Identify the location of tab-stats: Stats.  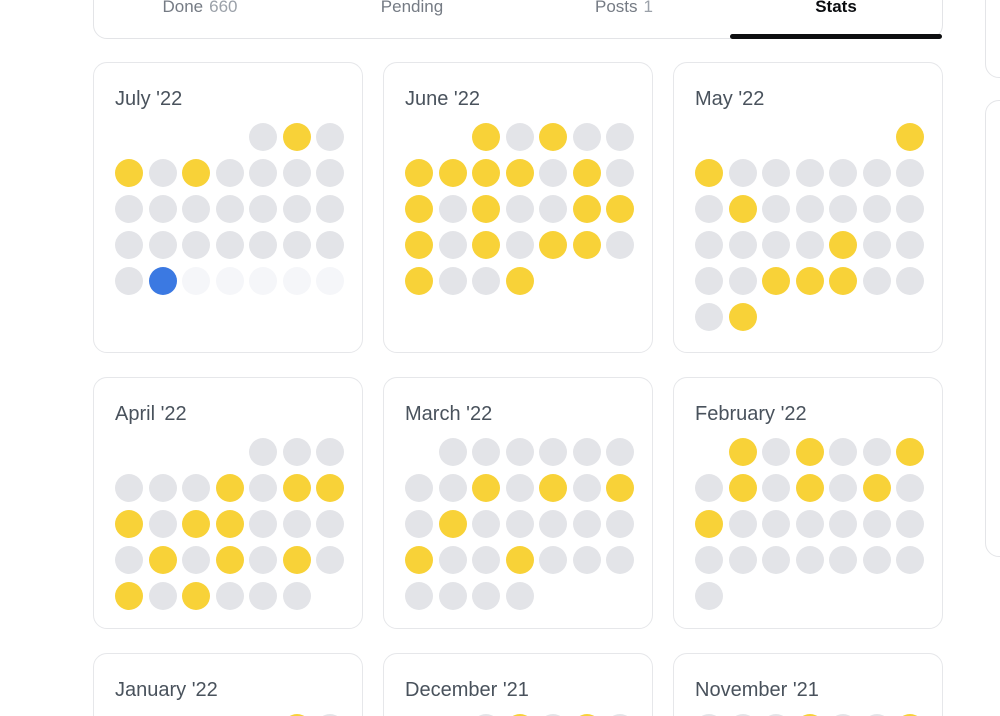
(836, 19).